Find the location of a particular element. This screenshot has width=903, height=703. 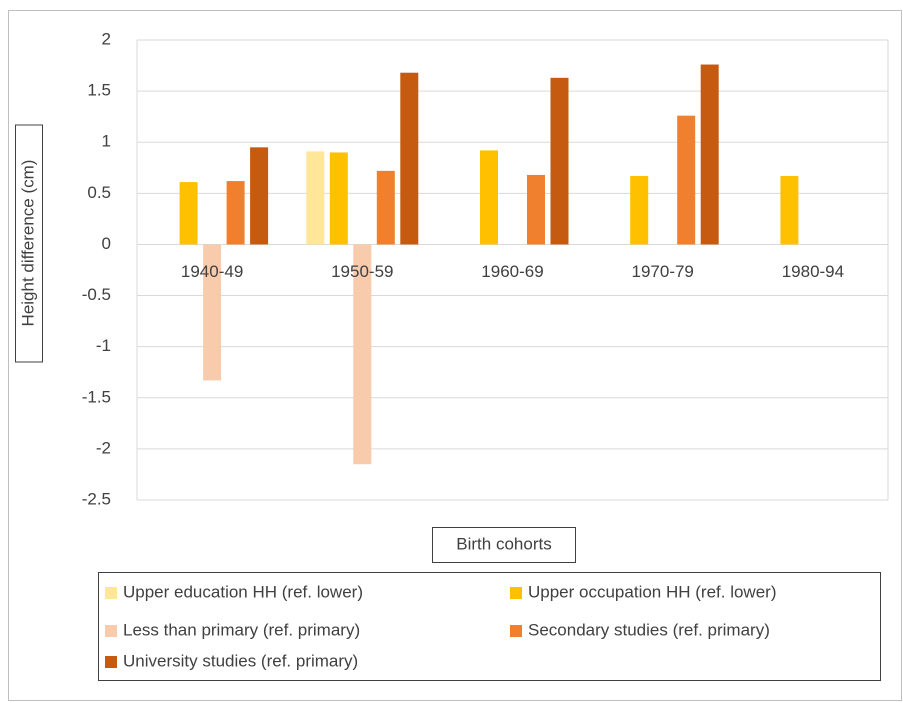

y-label-box is located at coordinates (29, 243).